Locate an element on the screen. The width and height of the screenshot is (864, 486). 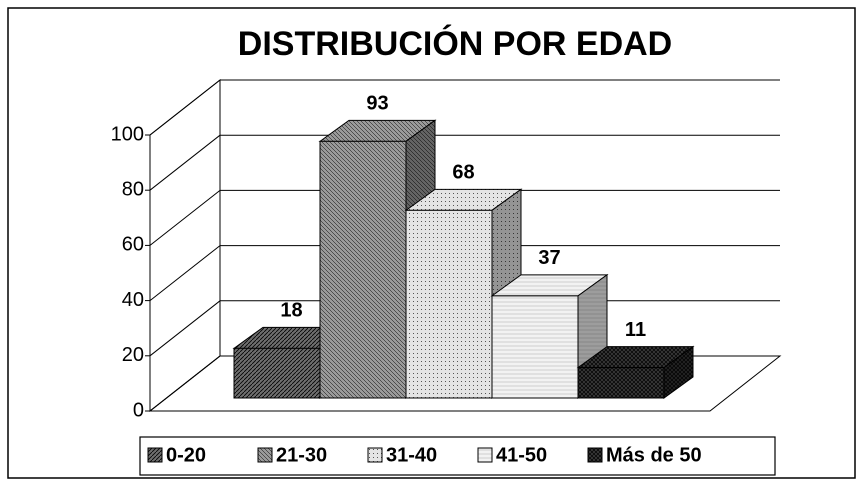
y-tick-label: 40 is located at coordinates (133, 300).